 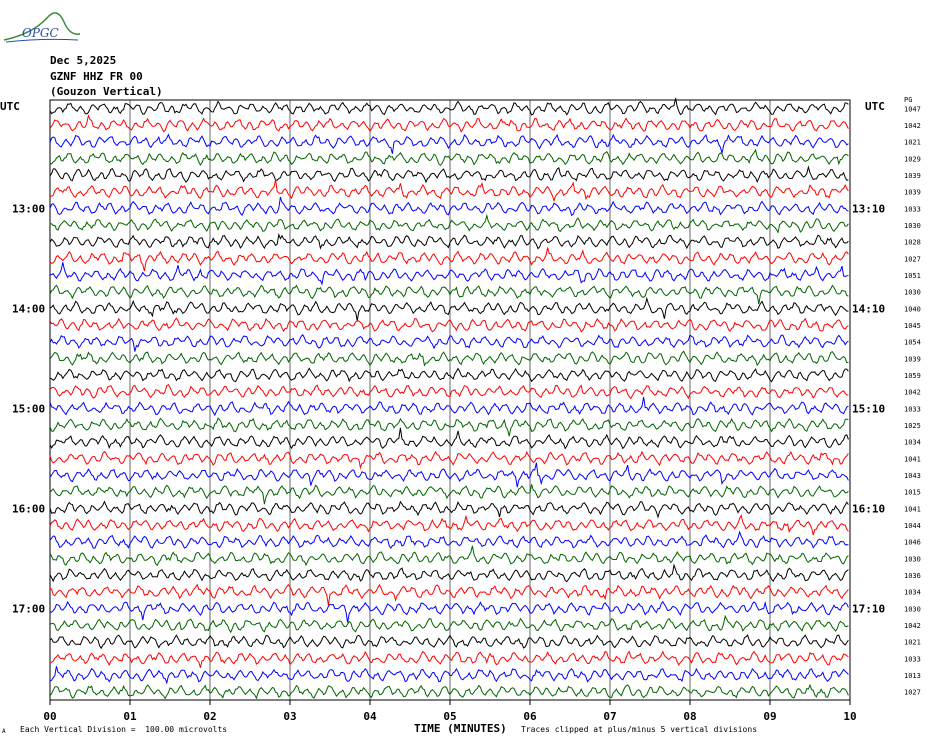 What do you see at coordinates (912, 326) in the screenshot?
I see `trace-value-label: 1045` at bounding box center [912, 326].